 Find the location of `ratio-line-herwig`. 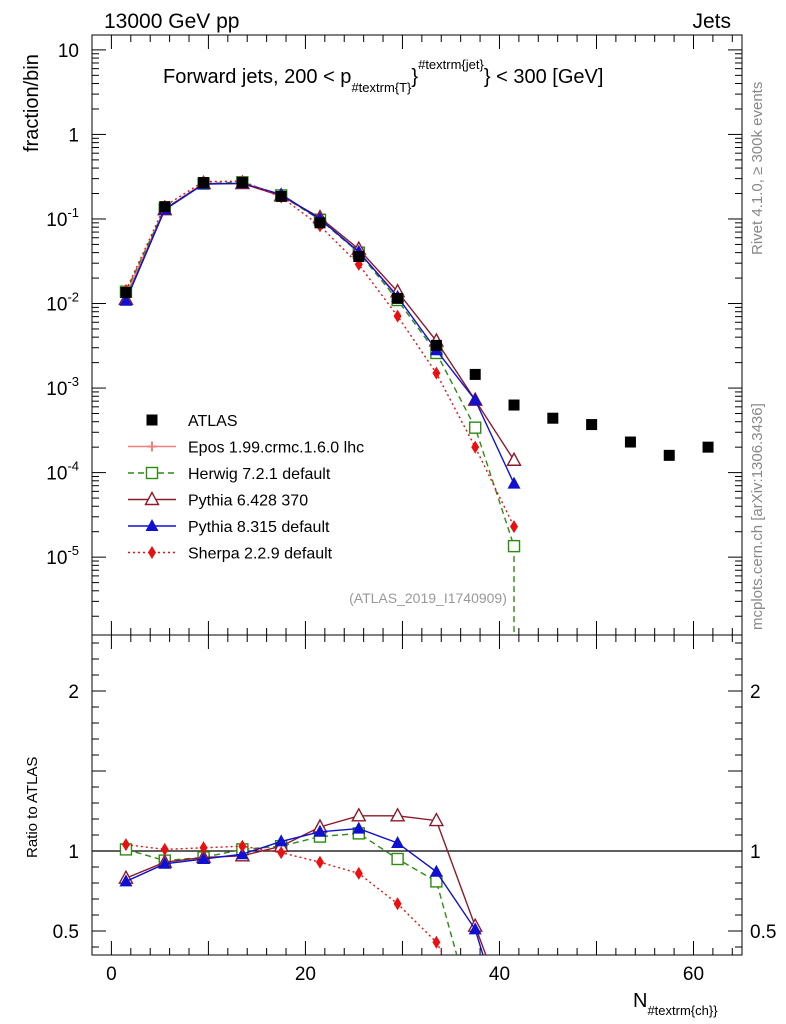

ratio-line-herwig is located at coordinates (291, 893).